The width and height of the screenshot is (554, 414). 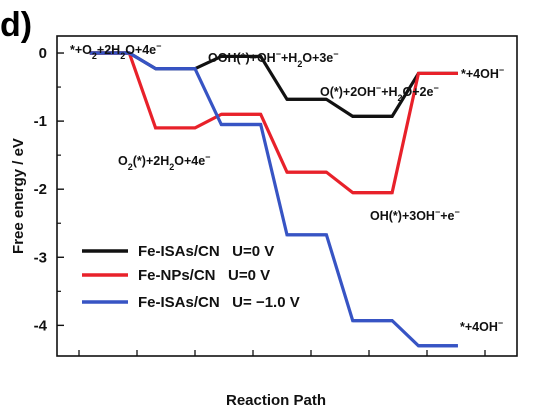 What do you see at coordinates (273, 59) in the screenshot?
I see `annotation-a2: OOH(*)+OH−+H2O+3e−` at bounding box center [273, 59].